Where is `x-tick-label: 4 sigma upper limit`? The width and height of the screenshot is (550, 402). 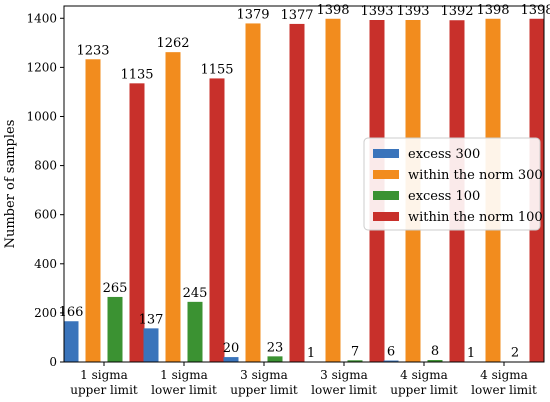 x-tick-label: 4 sigma upper limit is located at coordinates (424, 382).